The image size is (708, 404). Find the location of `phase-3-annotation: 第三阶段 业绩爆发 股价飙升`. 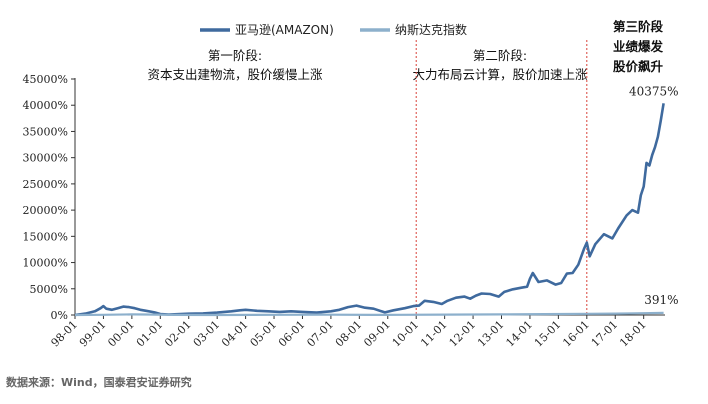

phase-3-annotation: 第三阶段 业绩爆发 股价飙升 is located at coordinates (638, 46).